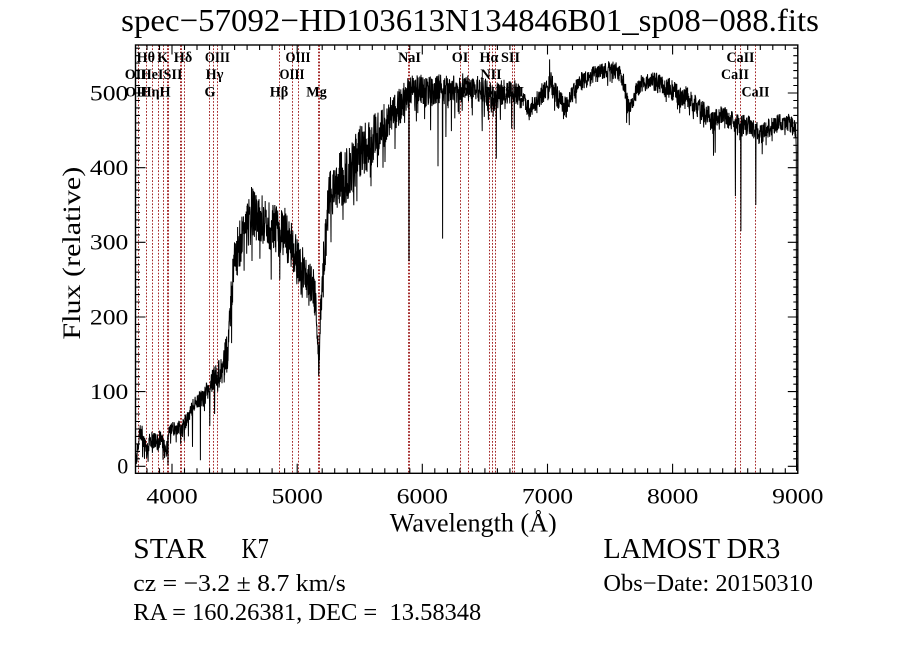 This screenshot has height=649, width=900. What do you see at coordinates (109, 391) in the screenshot?
I see `svg-text: 100` at bounding box center [109, 391].